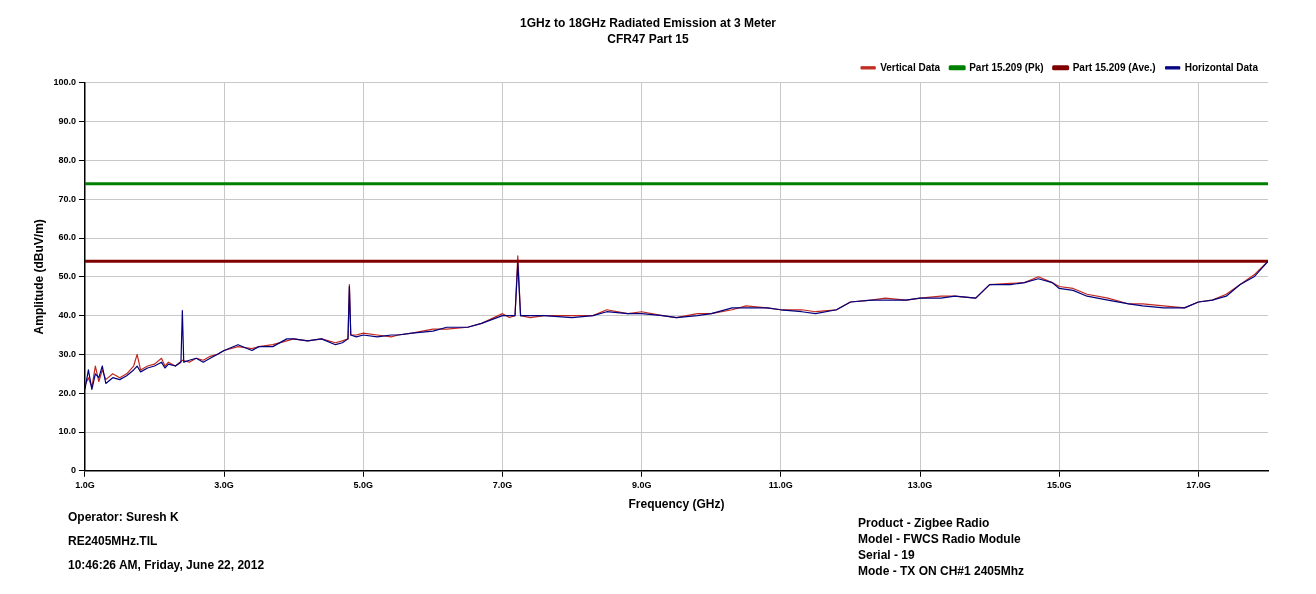 This screenshot has width=1316, height=594. Describe the element at coordinates (38, 277) in the screenshot. I see `y-axis-title: Amplitude (dBuV/m)` at that location.